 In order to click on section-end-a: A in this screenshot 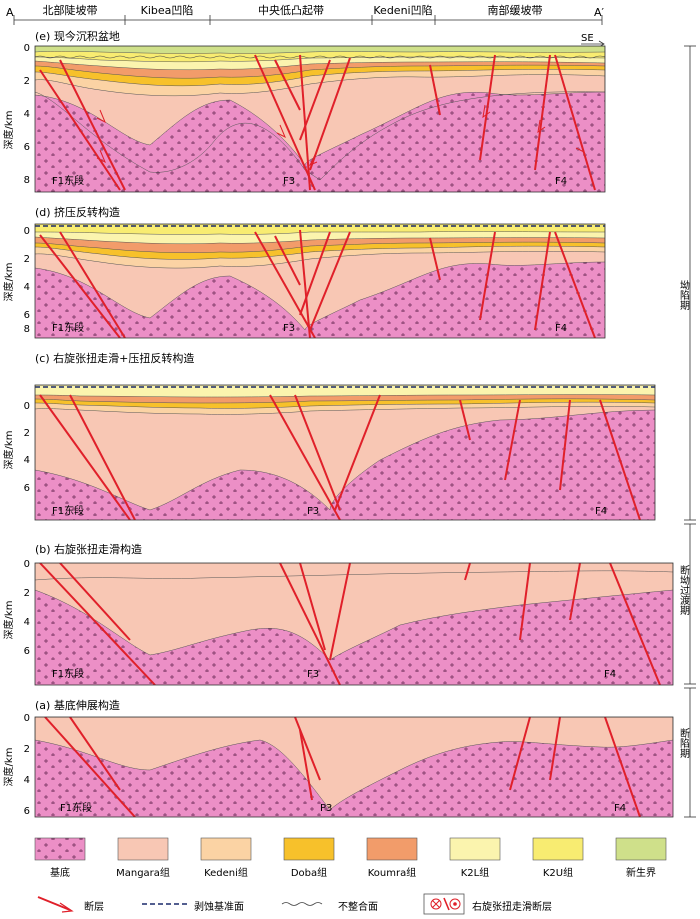, I will do `click(10, 12)`.